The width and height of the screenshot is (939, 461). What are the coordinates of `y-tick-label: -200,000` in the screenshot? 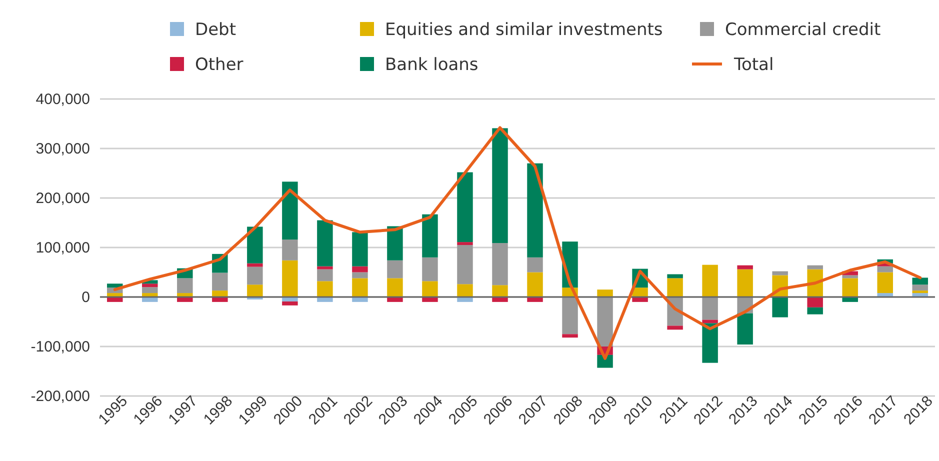 It's located at (60, 396).